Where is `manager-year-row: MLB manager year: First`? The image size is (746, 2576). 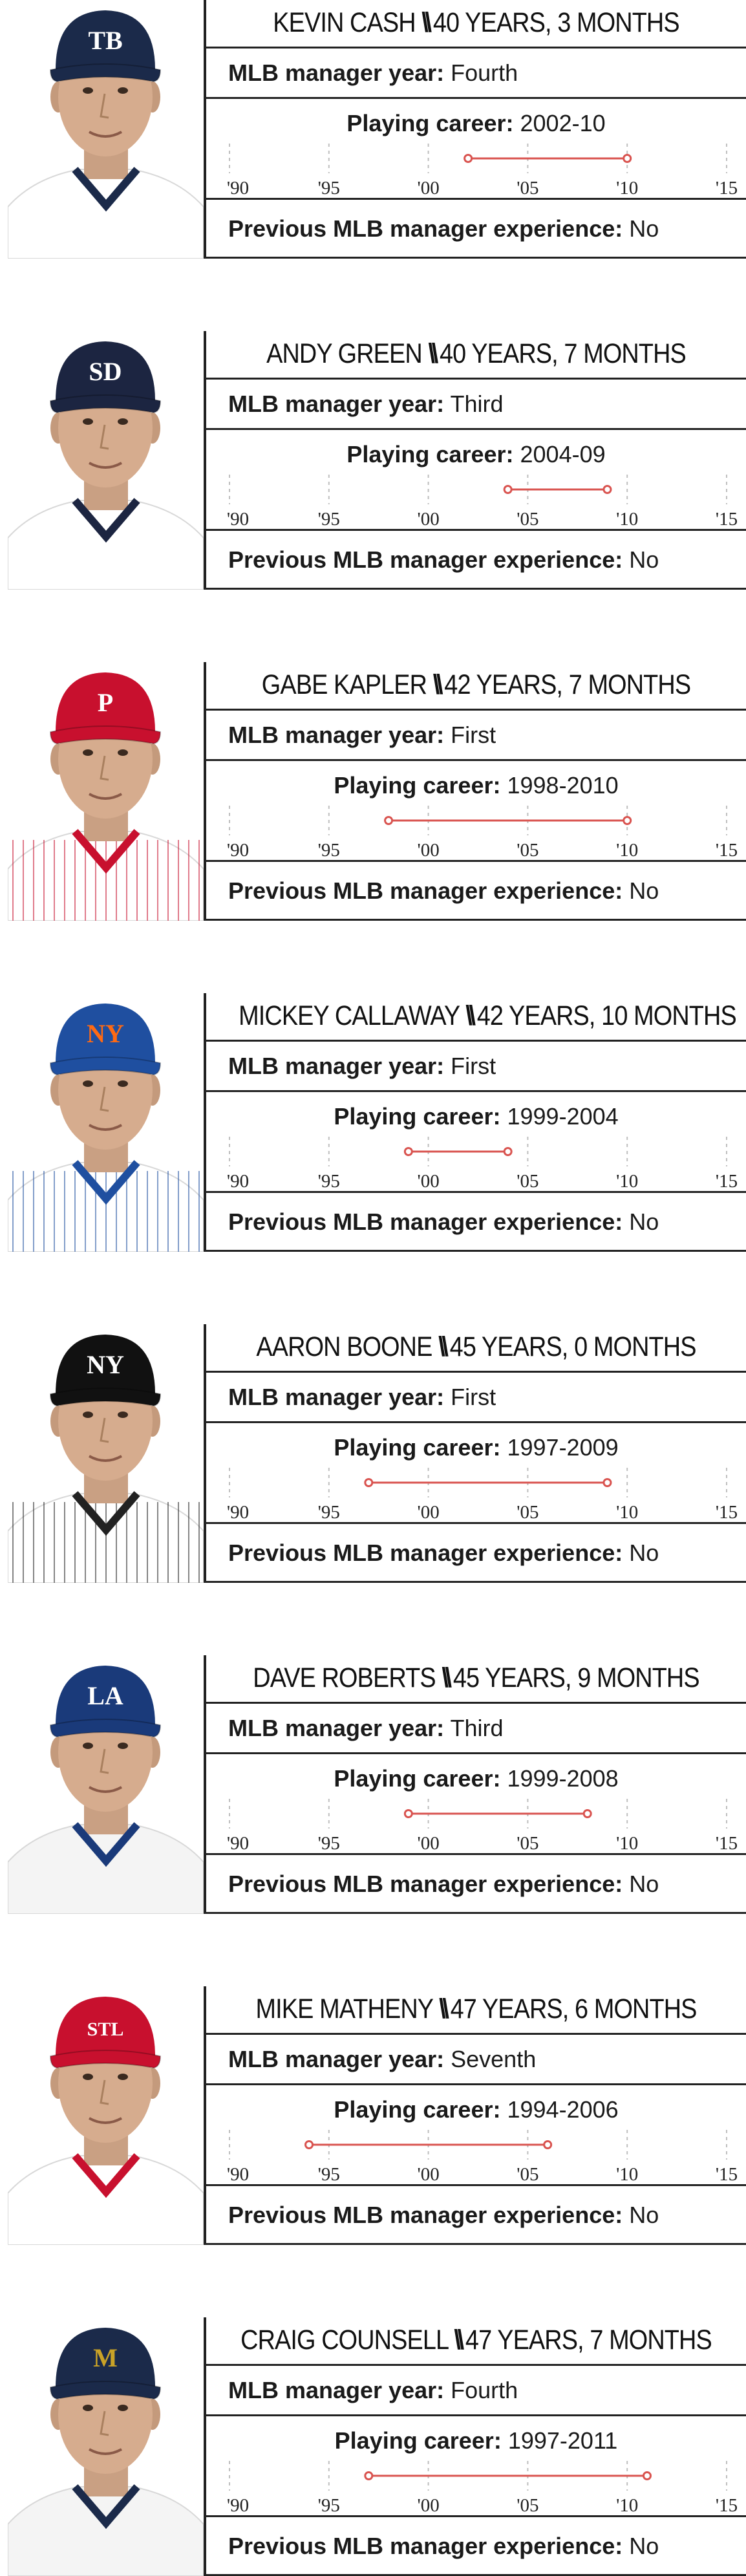
manager-year-row: MLB manager year: First is located at coordinates (362, 1066).